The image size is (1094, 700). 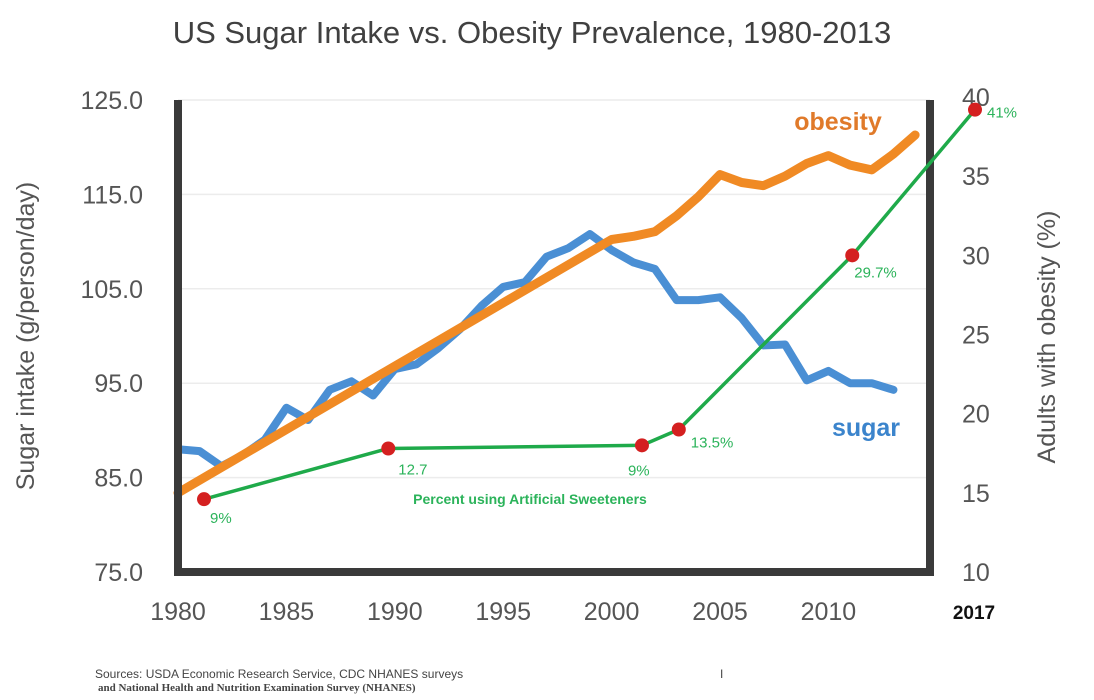 What do you see at coordinates (829, 612) in the screenshot?
I see `x-tick-label: 2010` at bounding box center [829, 612].